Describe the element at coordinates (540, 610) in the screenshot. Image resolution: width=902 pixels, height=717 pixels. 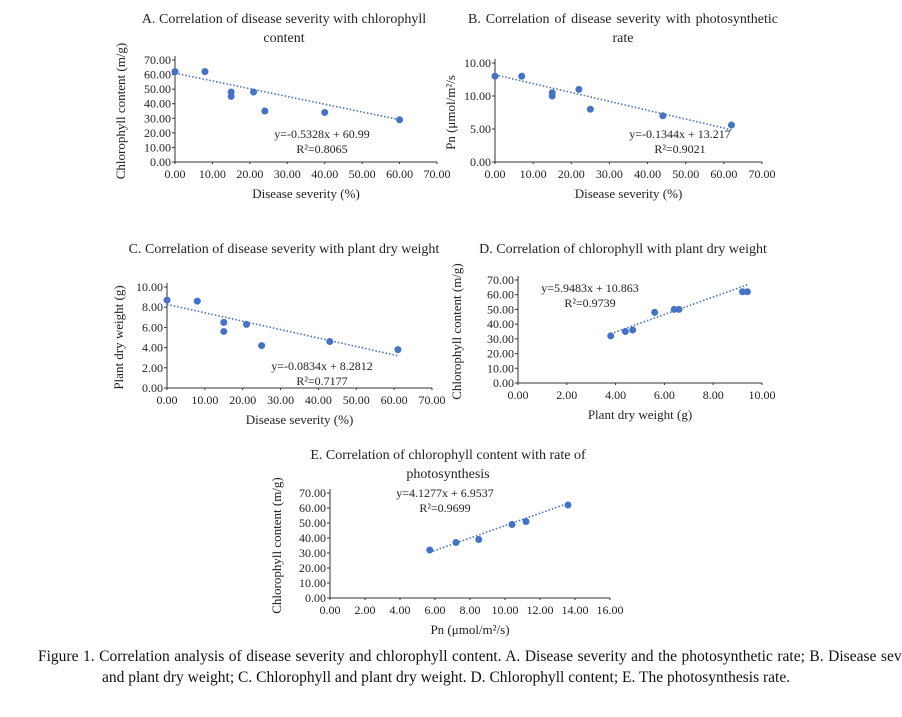
I see `x-tick-label: 12.00` at that location.